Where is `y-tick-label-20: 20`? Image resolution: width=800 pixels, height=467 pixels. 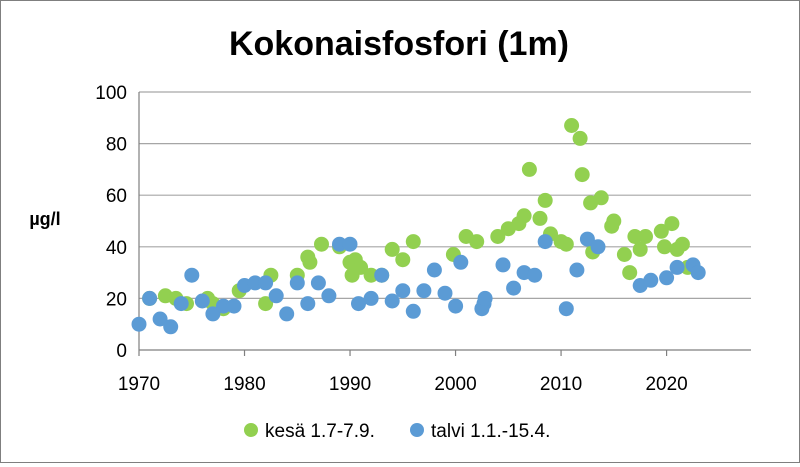
y-tick-label-20: 20 is located at coordinates (116, 299).